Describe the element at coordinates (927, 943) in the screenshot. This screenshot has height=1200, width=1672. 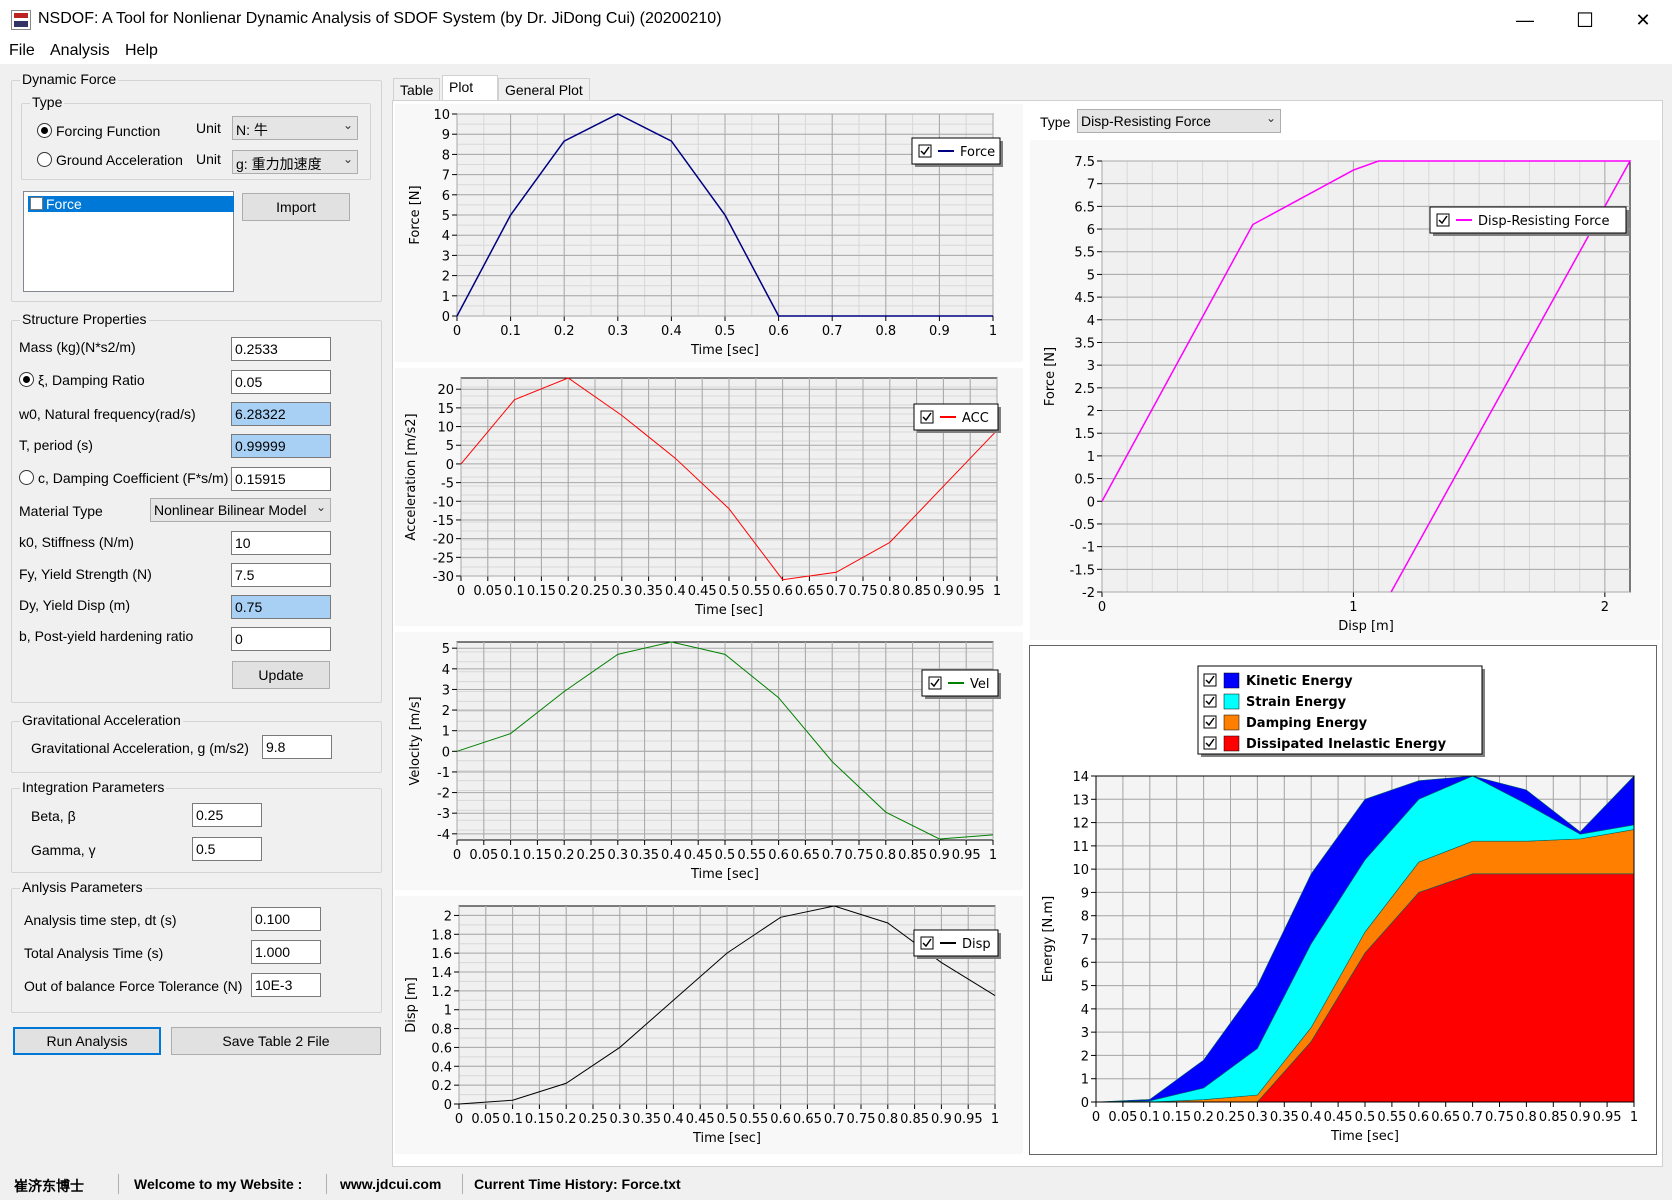
I see `check-icon` at that location.